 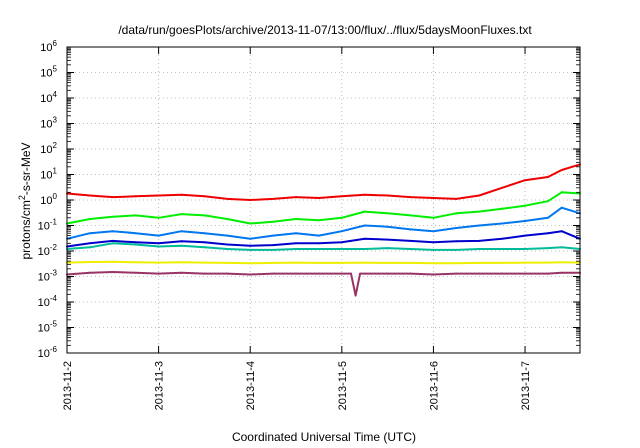 What do you see at coordinates (55, 43) in the screenshot?
I see `y-tick-label-exponent: 6` at bounding box center [55, 43].